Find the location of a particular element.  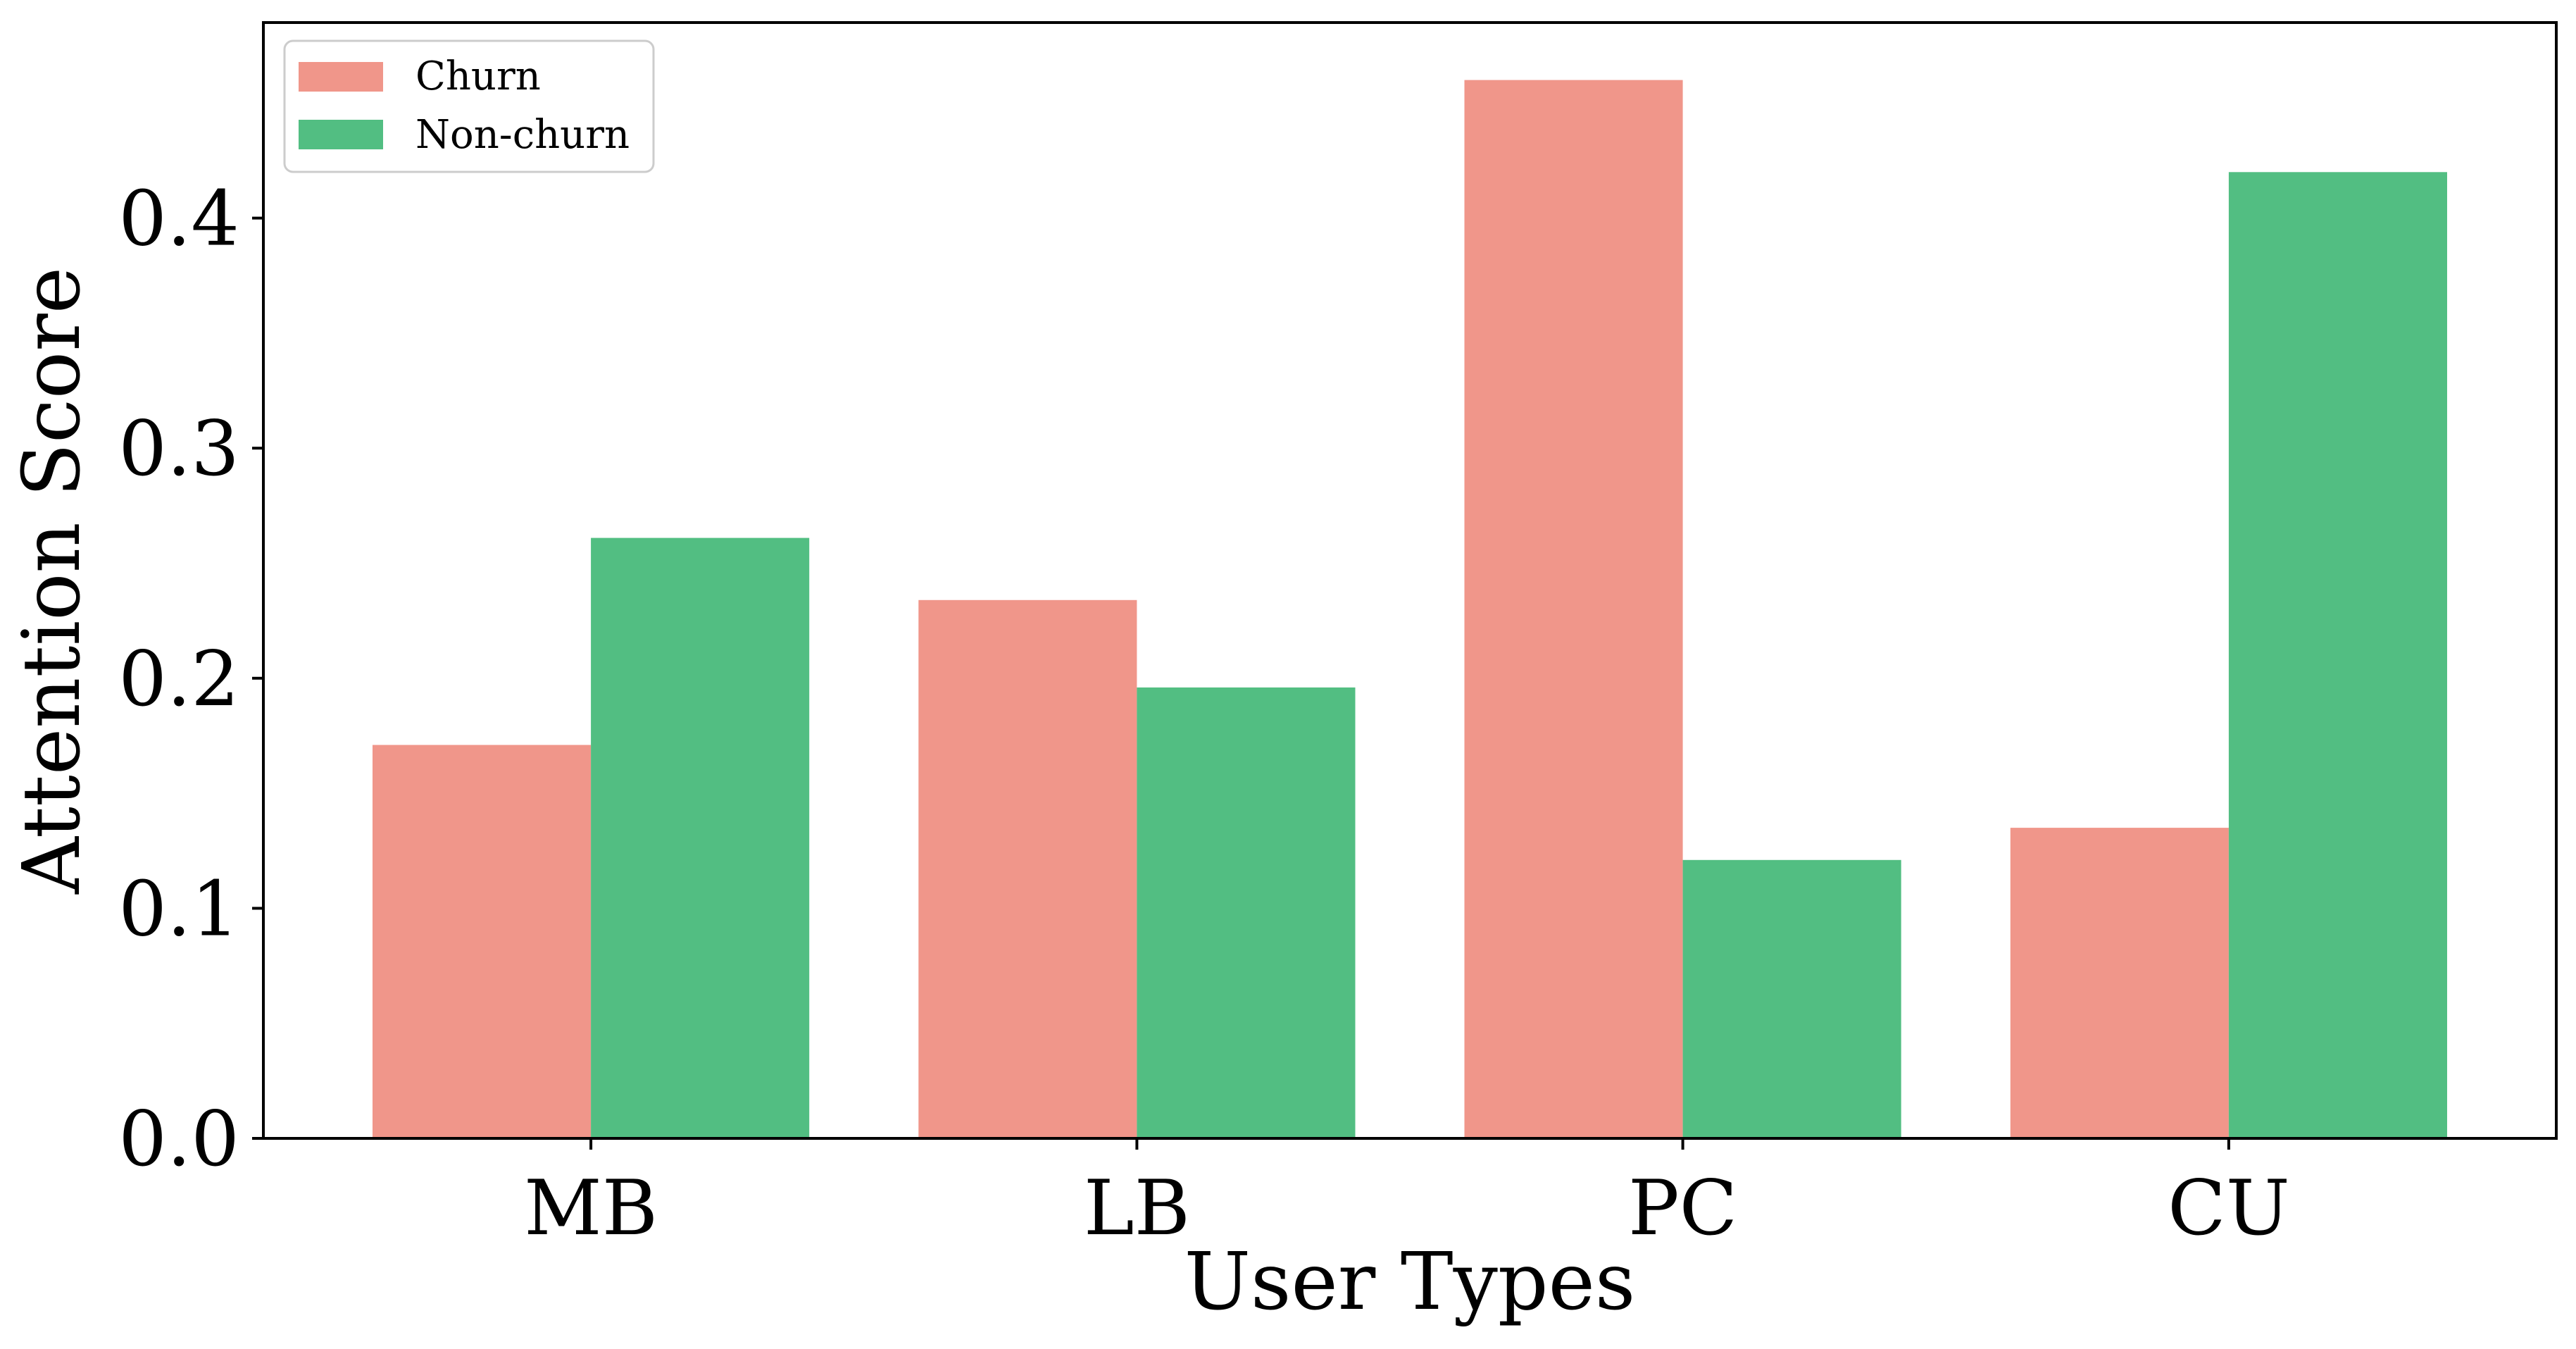

x-axis-title: User Types is located at coordinates (1410, 1282).